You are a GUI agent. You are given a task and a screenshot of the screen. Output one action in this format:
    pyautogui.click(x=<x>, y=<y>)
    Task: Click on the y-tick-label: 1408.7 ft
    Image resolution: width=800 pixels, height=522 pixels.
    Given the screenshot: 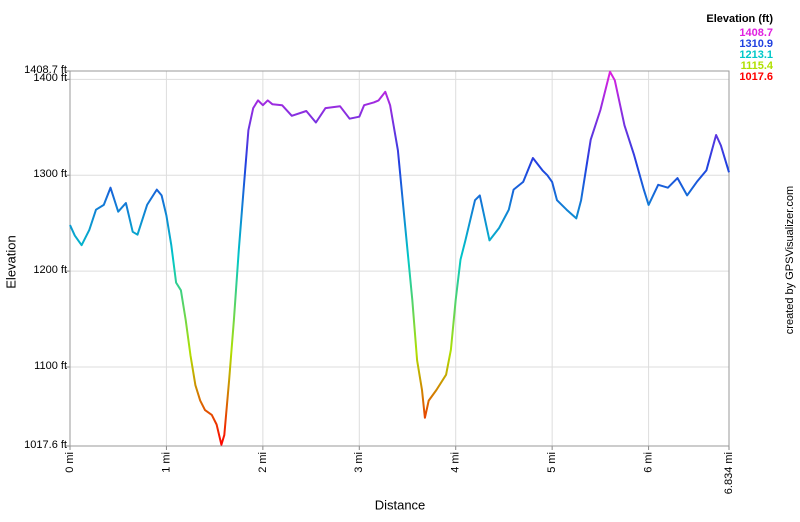 What is the action you would take?
    pyautogui.click(x=45, y=70)
    